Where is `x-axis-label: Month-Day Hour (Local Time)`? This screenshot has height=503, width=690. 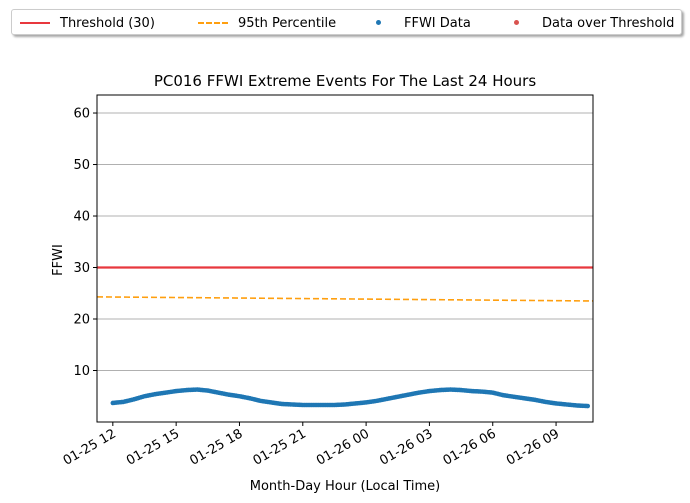
x-axis-label: Month-Day Hour (Local Time) is located at coordinates (345, 486).